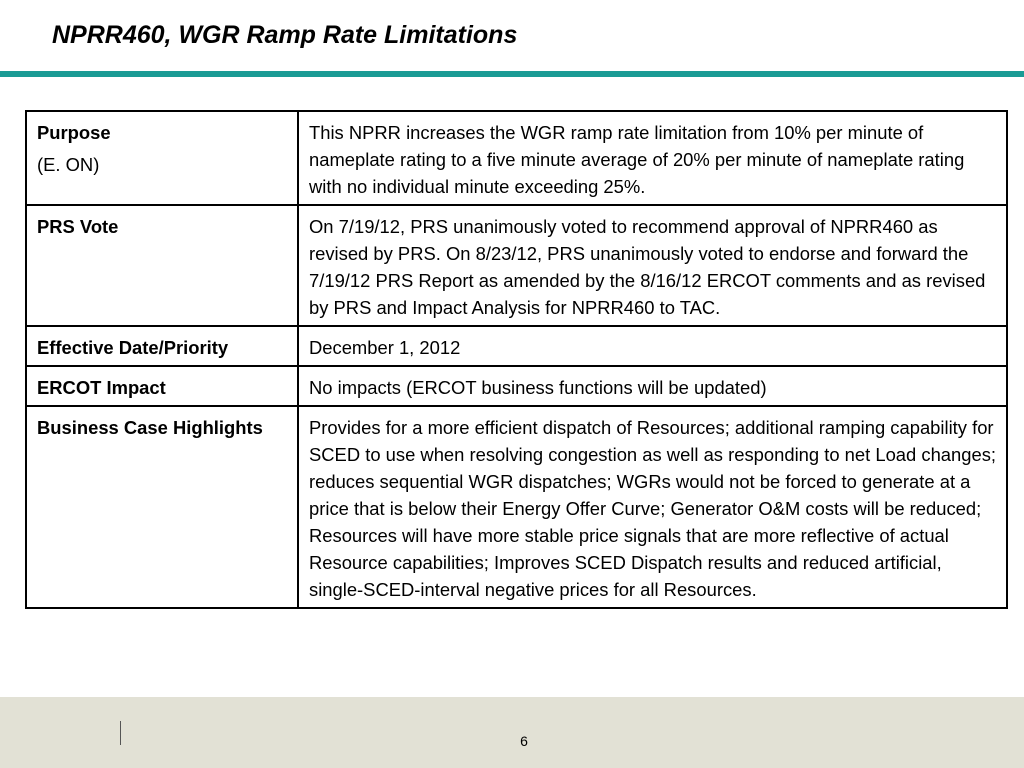 The image size is (1024, 768). I want to click on row-sublabel: (E. ON), so click(68, 164).